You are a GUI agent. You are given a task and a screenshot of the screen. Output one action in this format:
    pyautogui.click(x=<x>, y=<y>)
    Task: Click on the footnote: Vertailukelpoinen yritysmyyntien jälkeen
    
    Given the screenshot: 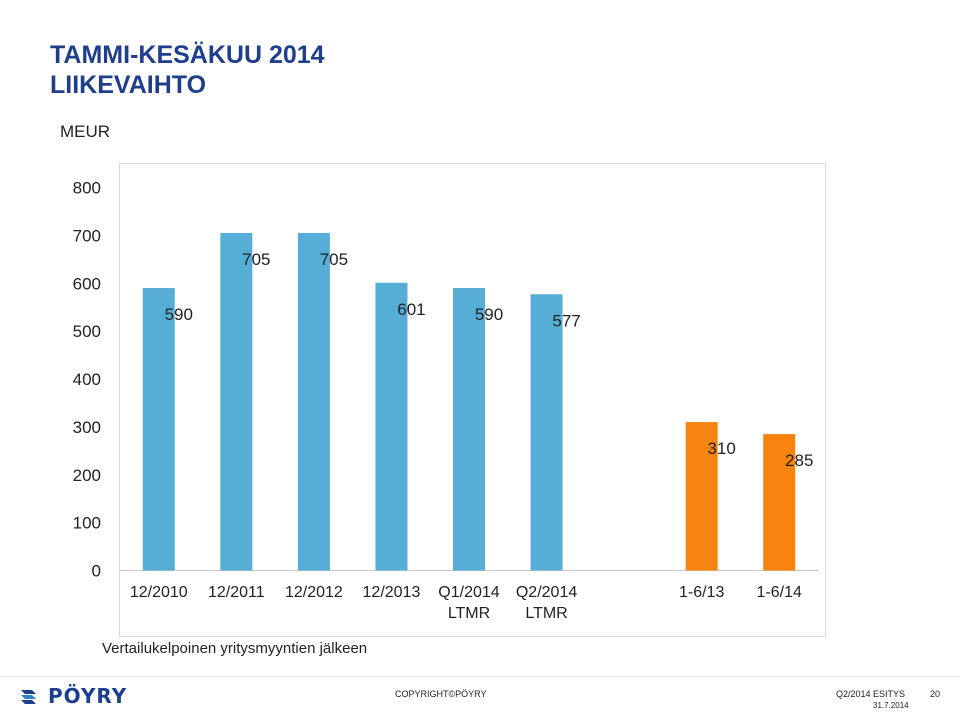 What is the action you would take?
    pyautogui.click(x=235, y=648)
    